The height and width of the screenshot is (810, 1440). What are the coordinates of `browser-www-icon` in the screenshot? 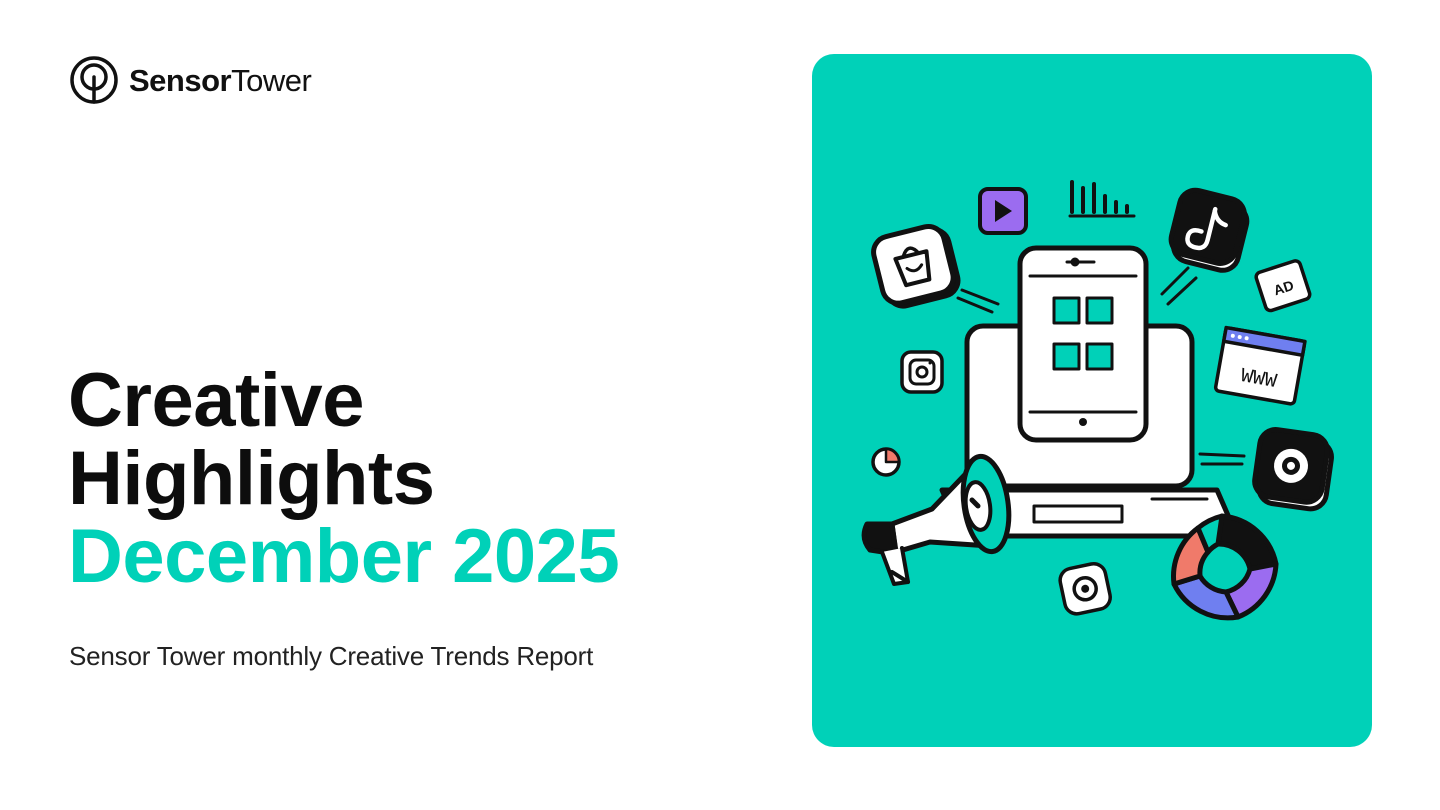 It's located at (1260, 365).